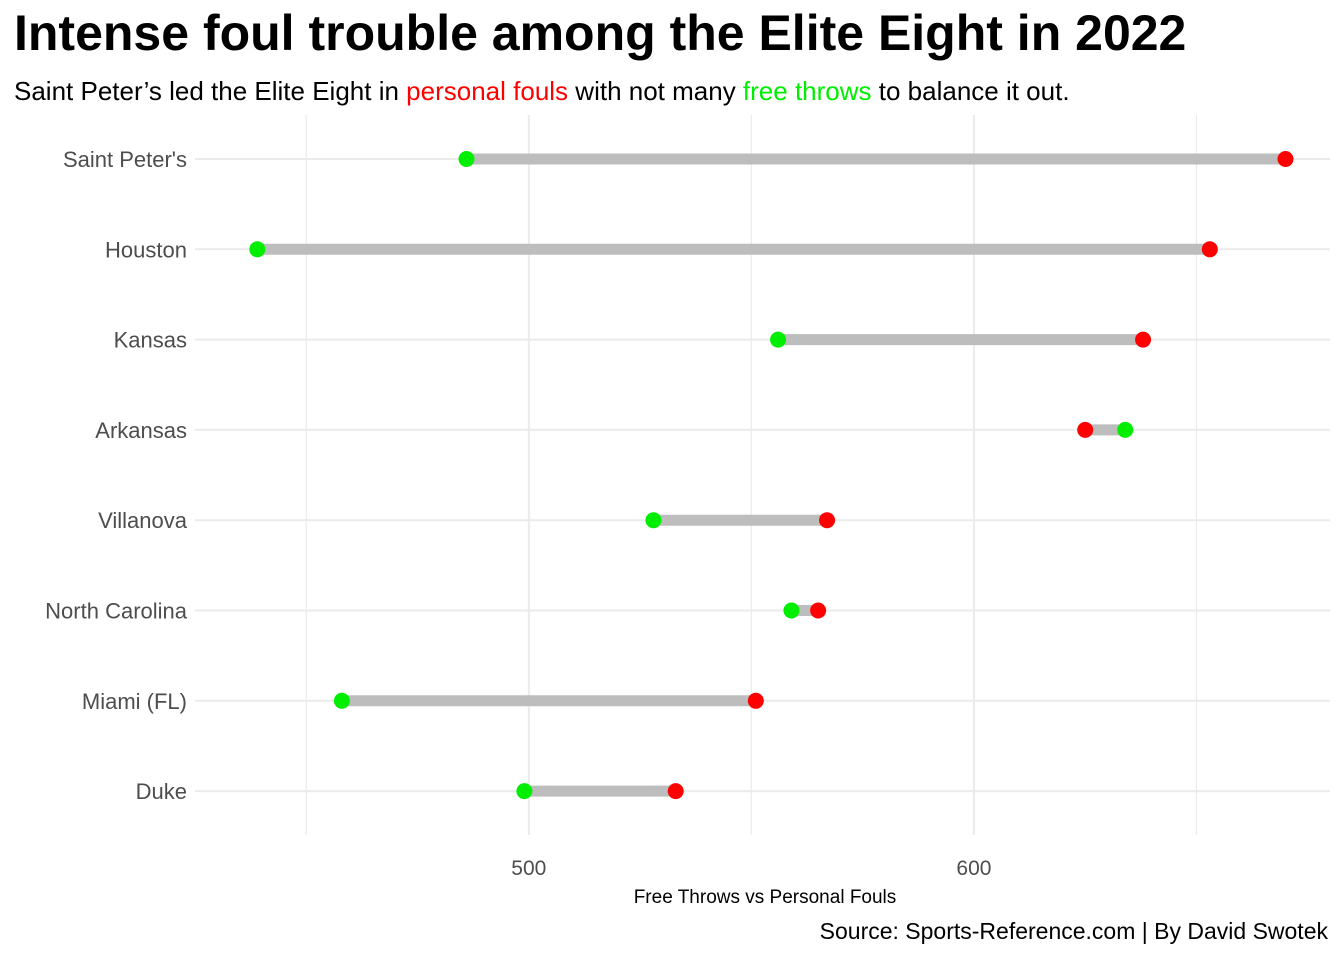 The height and width of the screenshot is (960, 1344). Describe the element at coordinates (146, 249) in the screenshot. I see `y-tick-label: Houston` at that location.